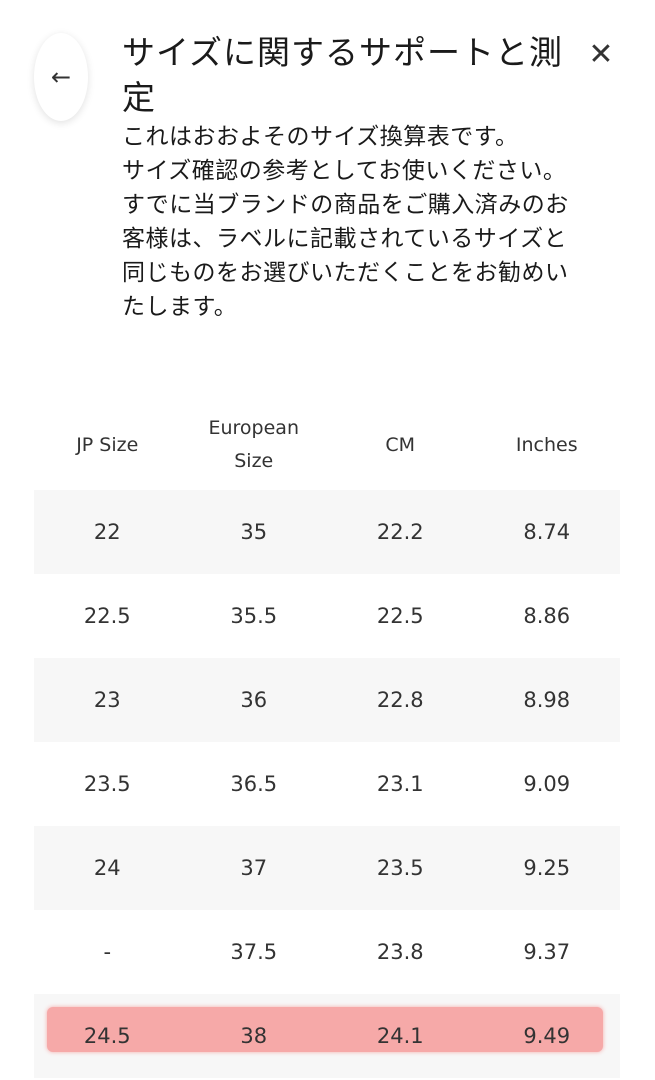 Image resolution: width=655 pixels, height=1080 pixels. I want to click on table-row: 22 35 22.2 8.74, so click(327, 532).